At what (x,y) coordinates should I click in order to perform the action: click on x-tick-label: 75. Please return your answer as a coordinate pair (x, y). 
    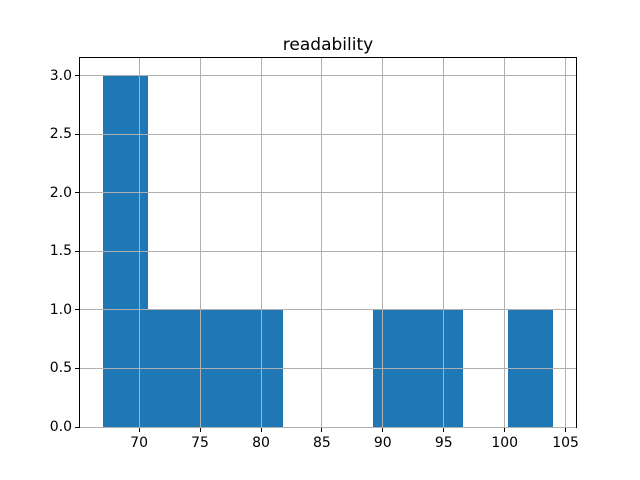
    Looking at the image, I should click on (200, 443).